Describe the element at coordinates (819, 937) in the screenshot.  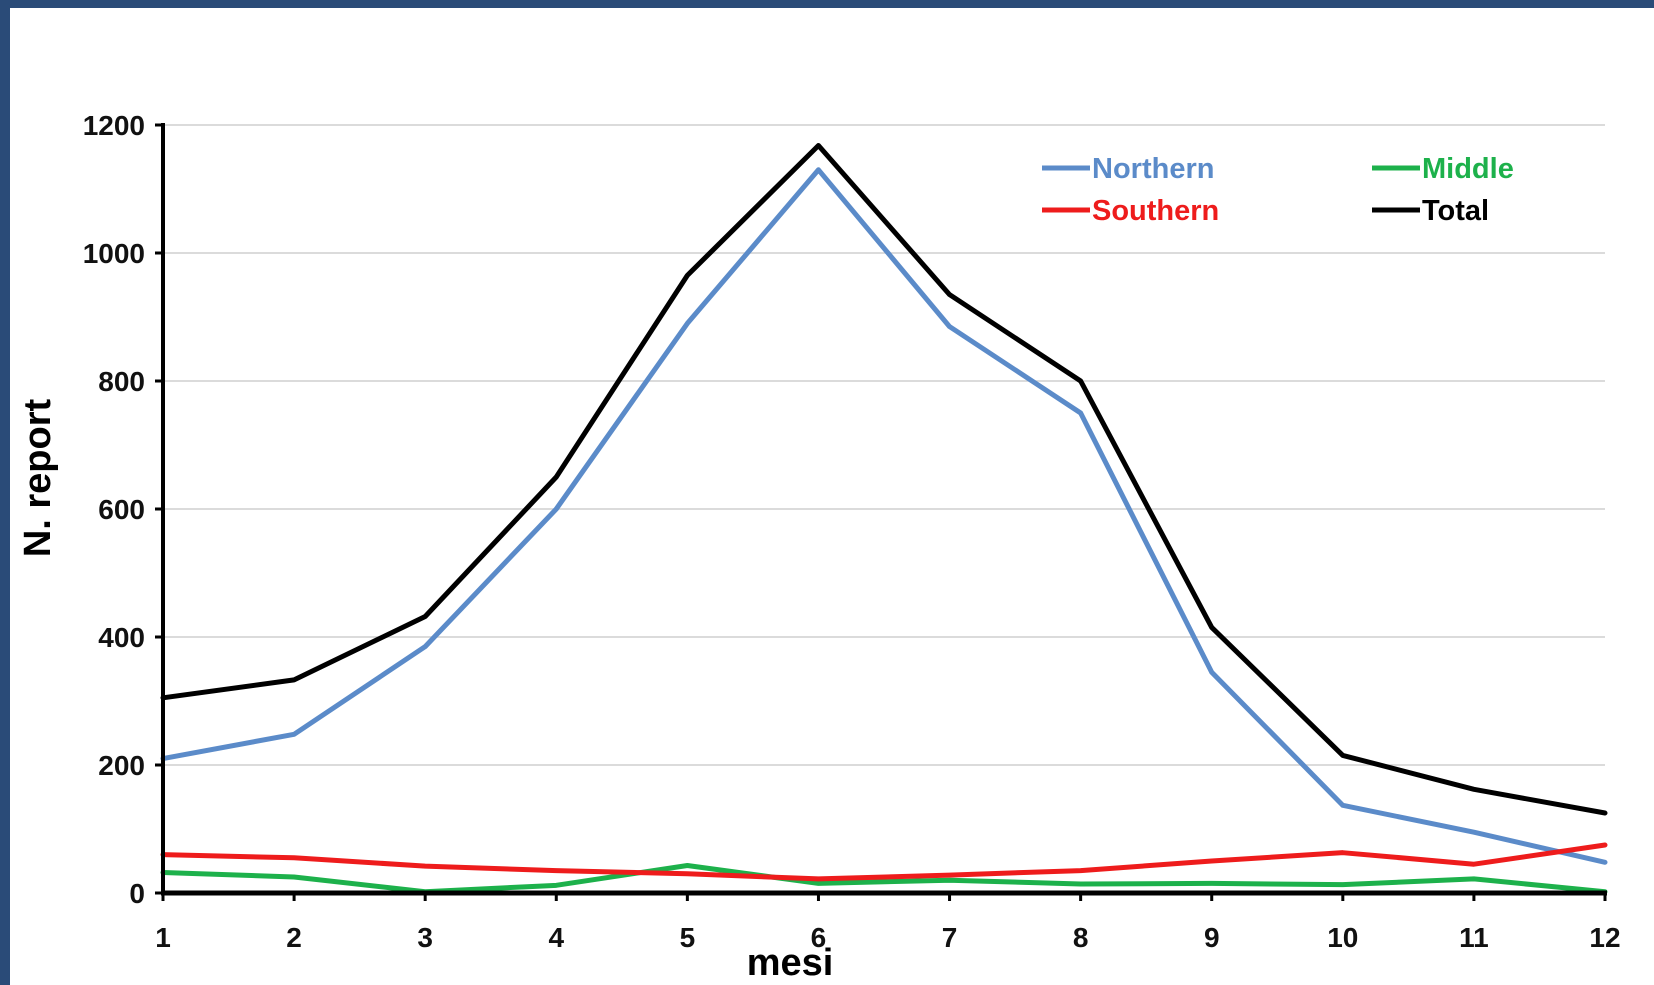
I see `x-tick-label: 6` at that location.